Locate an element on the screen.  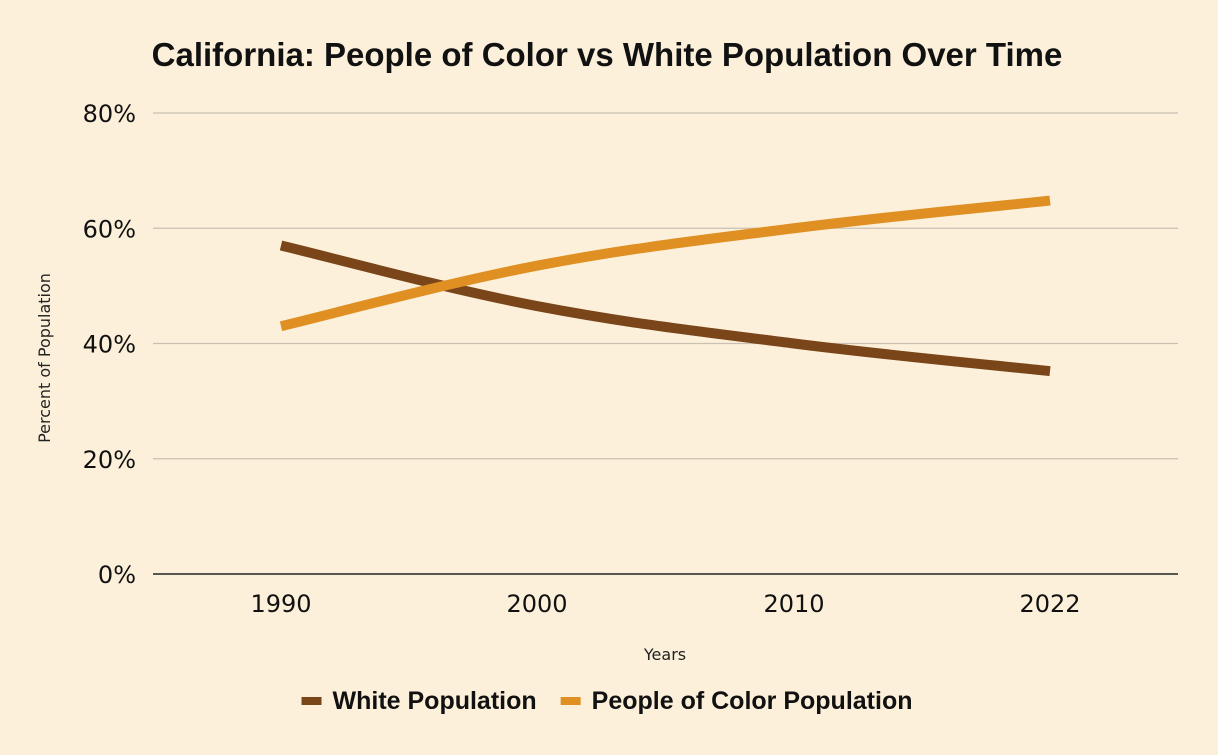
y-axis-ticks: 0% 20% 40% 60% 80% is located at coordinates (109, 344).